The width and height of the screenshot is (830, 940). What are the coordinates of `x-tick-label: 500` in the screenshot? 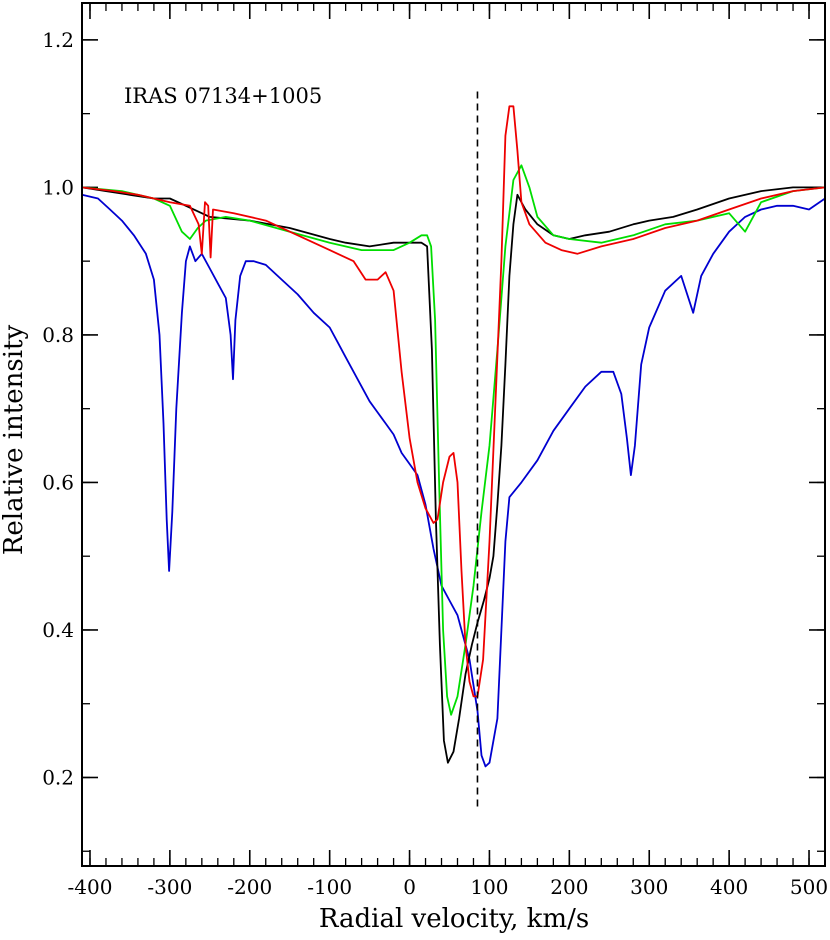 It's located at (809, 887).